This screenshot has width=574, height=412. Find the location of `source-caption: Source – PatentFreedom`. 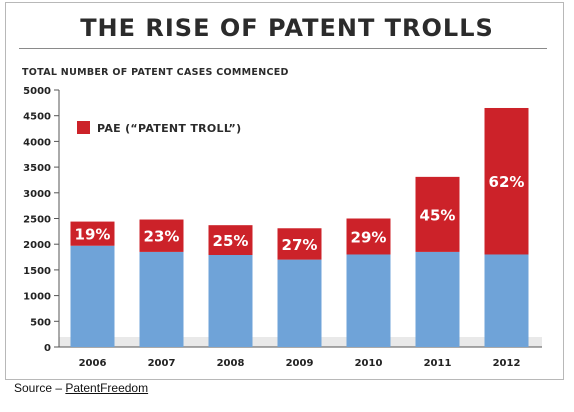

source-caption: Source – PatentFreedom is located at coordinates (81, 388).